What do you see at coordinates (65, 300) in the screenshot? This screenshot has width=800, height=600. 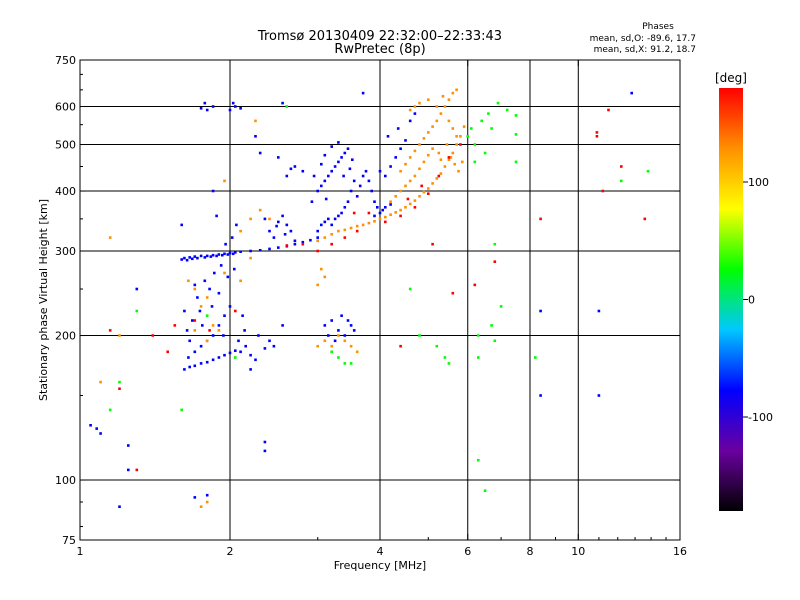 I see `y-tick-labels: 75 100 200 300 400 500 600 750` at bounding box center [65, 300].